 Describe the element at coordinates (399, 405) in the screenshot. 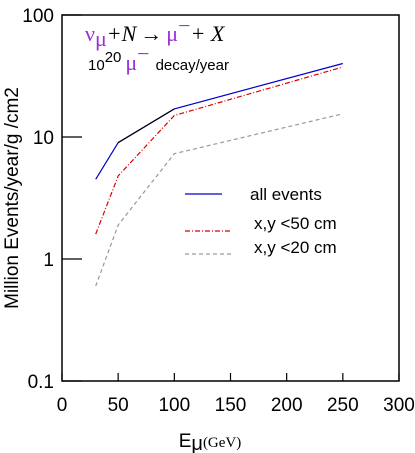

I see `x-tick-label: 300` at that location.